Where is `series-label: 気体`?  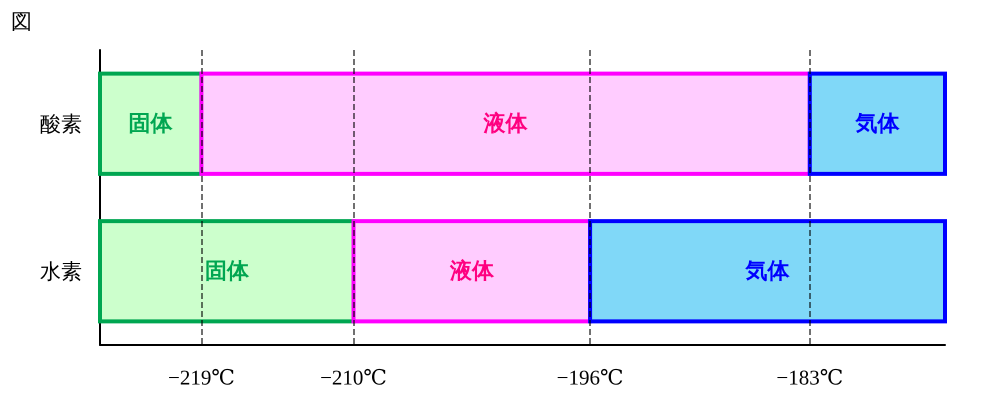 series-label: 気体 is located at coordinates (767, 271).